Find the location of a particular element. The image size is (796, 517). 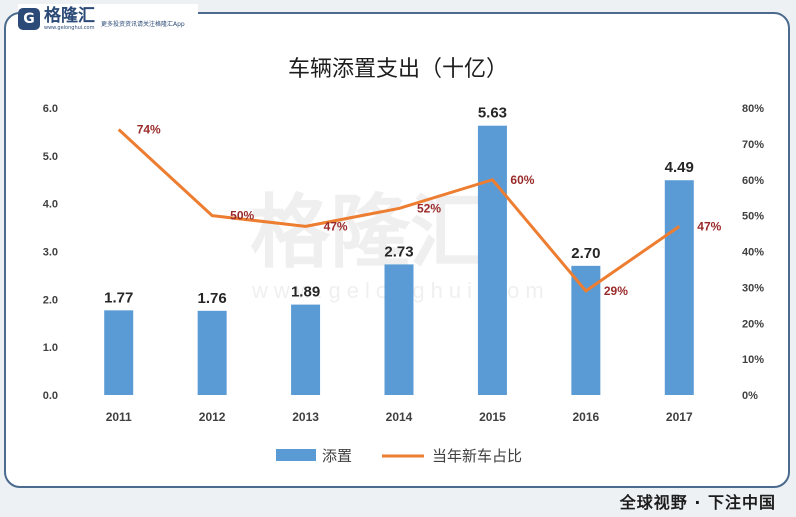

line-data-label: 50% is located at coordinates (242, 216).